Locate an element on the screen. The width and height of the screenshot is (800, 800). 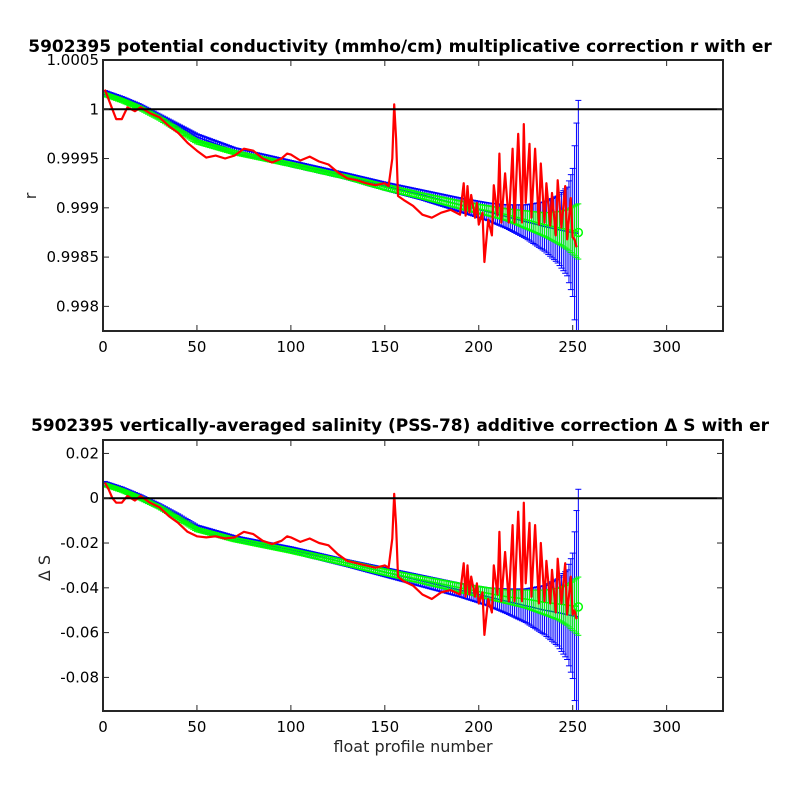
y-tick-label: -0.08 is located at coordinates (79, 677).